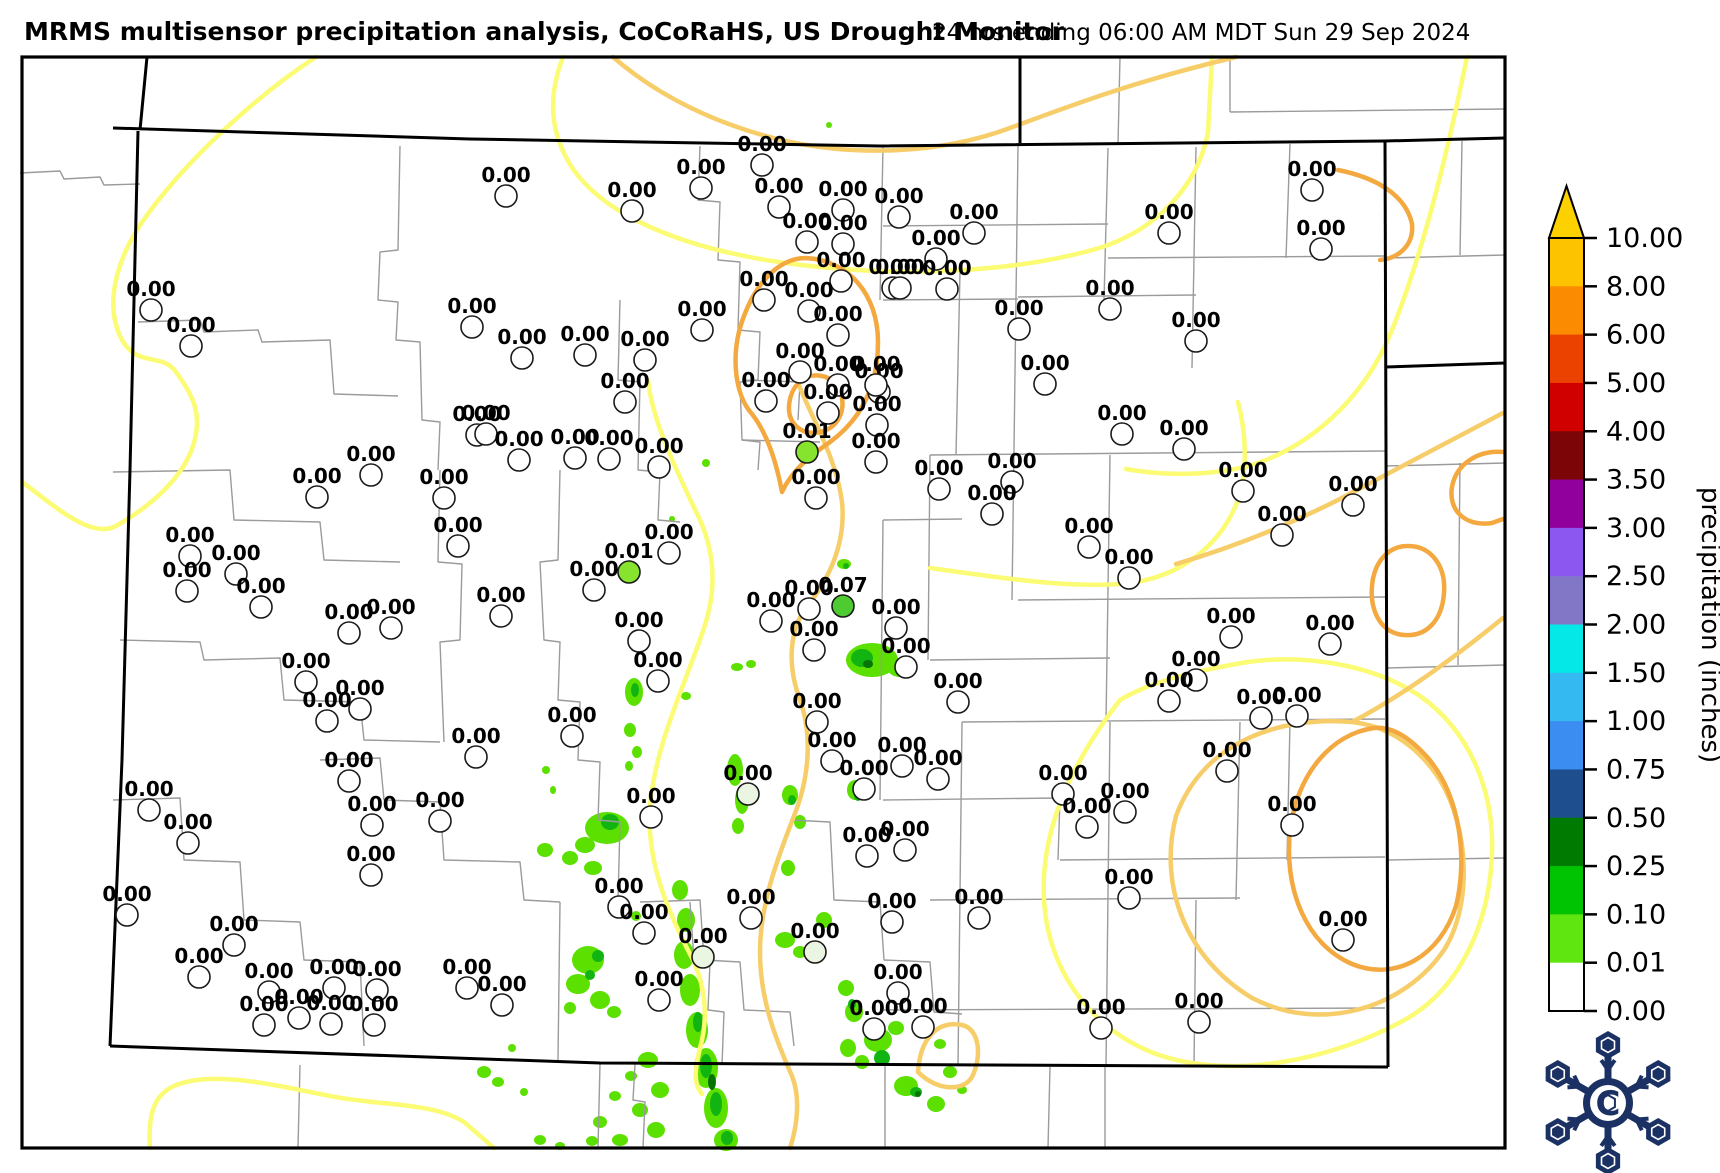 Image resolution: width=1720 pixels, height=1173 pixels. Describe the element at coordinates (1644, 238) in the screenshot. I see `colorbar-tick-label: 10.00` at that location.